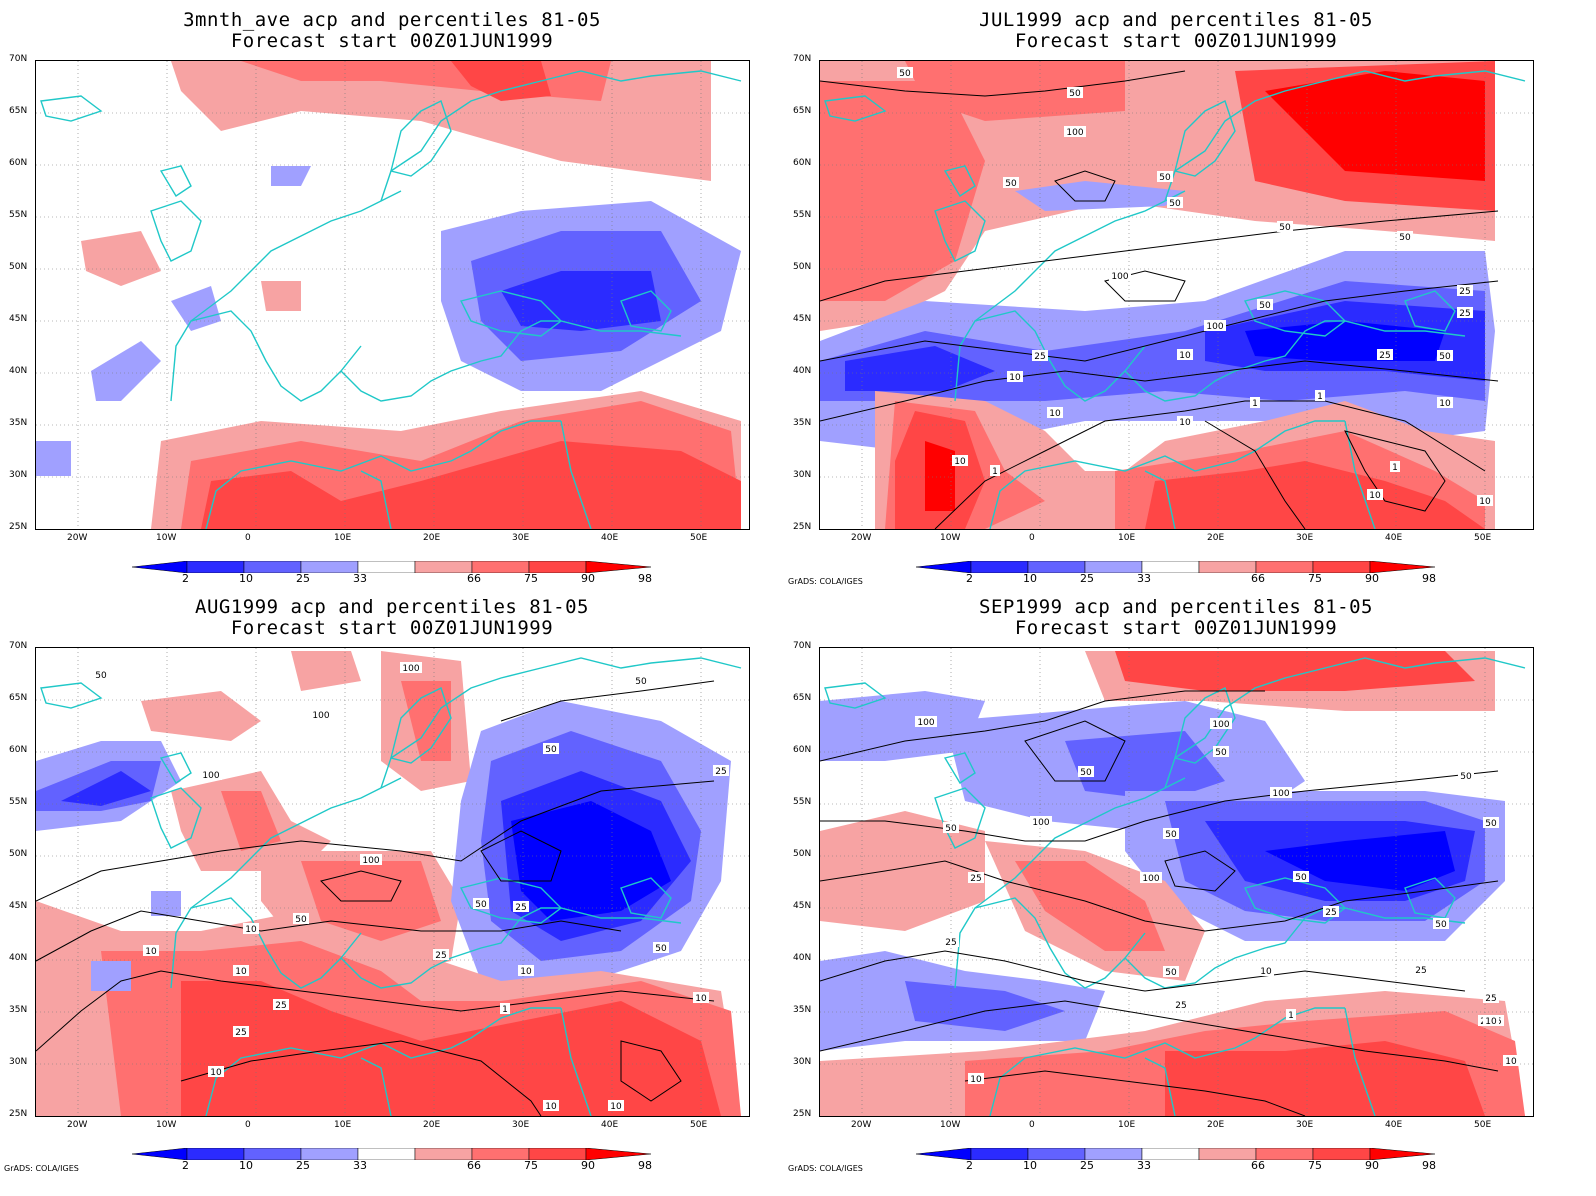 The image size is (1596, 1196). Describe the element at coordinates (861, 1125) in the screenshot. I see `lon-tick-label: 20W` at that location.